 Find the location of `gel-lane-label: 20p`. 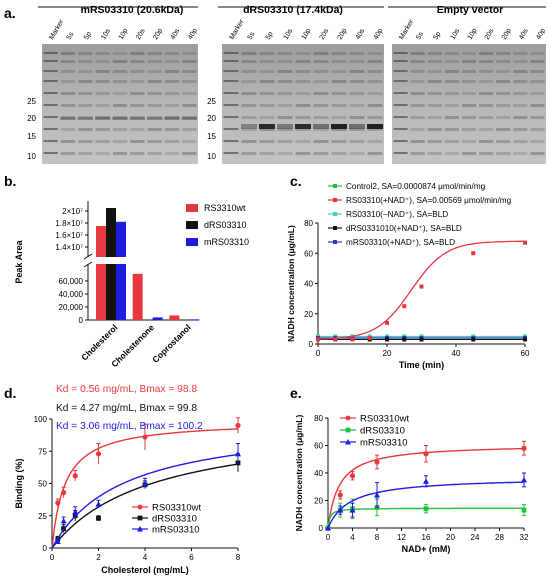

gel-lane-label: 20p is located at coordinates (507, 34).